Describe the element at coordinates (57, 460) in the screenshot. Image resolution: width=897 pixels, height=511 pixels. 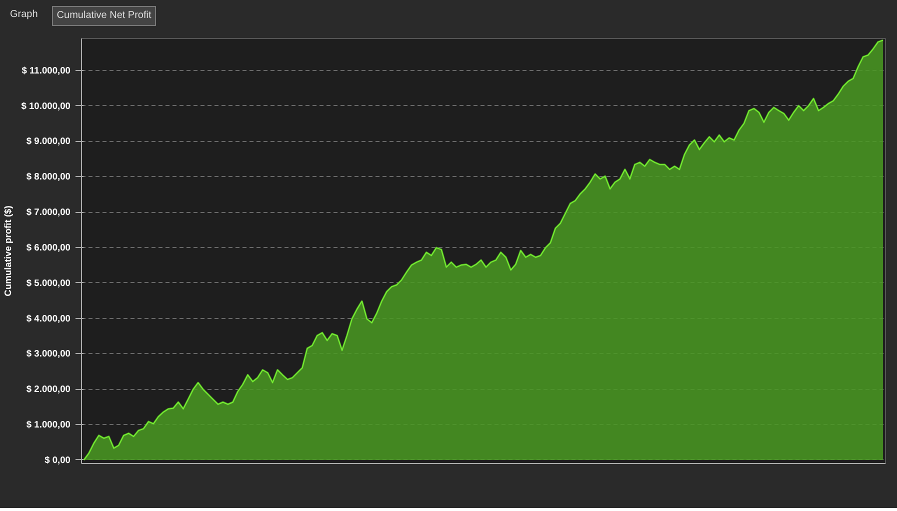
I see `y-tick-label: $ 0,00` at that location.